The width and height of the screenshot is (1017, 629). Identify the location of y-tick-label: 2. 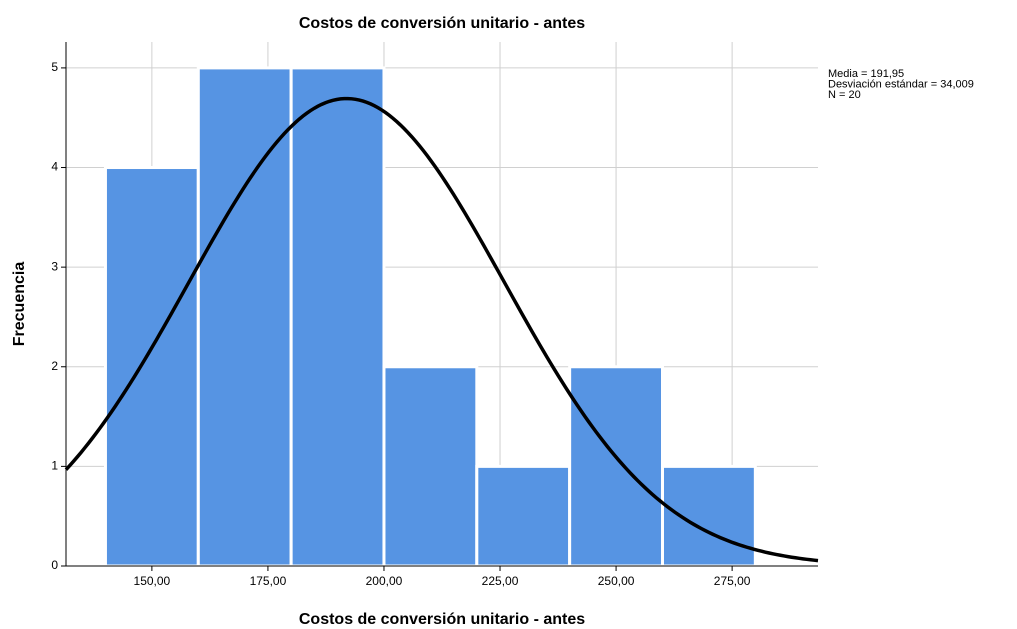
(54, 366).